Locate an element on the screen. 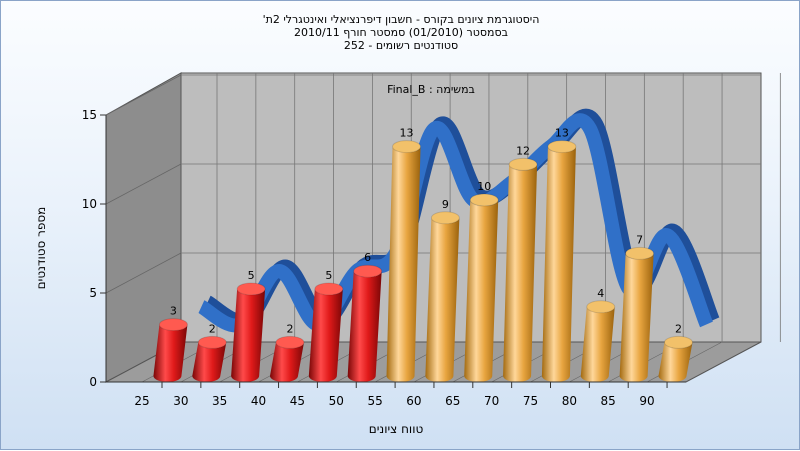 The width and height of the screenshot is (800, 451). x-tick-label: 40 is located at coordinates (258, 401).